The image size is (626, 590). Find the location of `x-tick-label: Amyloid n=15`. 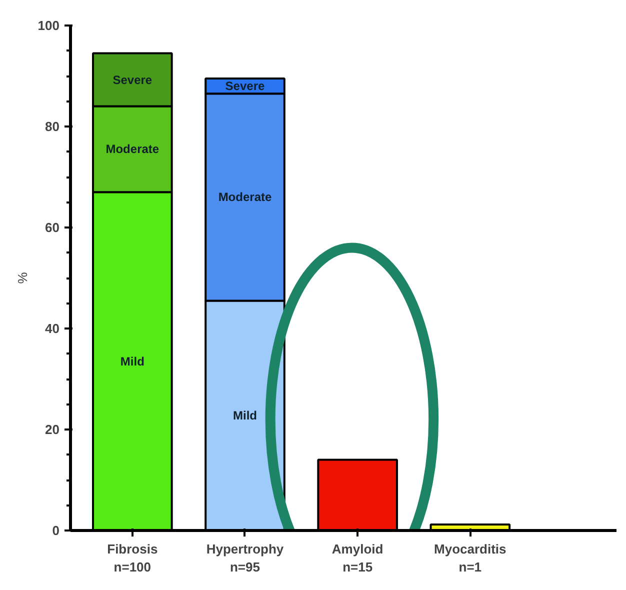

x-tick-label: Amyloid n=15 is located at coordinates (358, 558).